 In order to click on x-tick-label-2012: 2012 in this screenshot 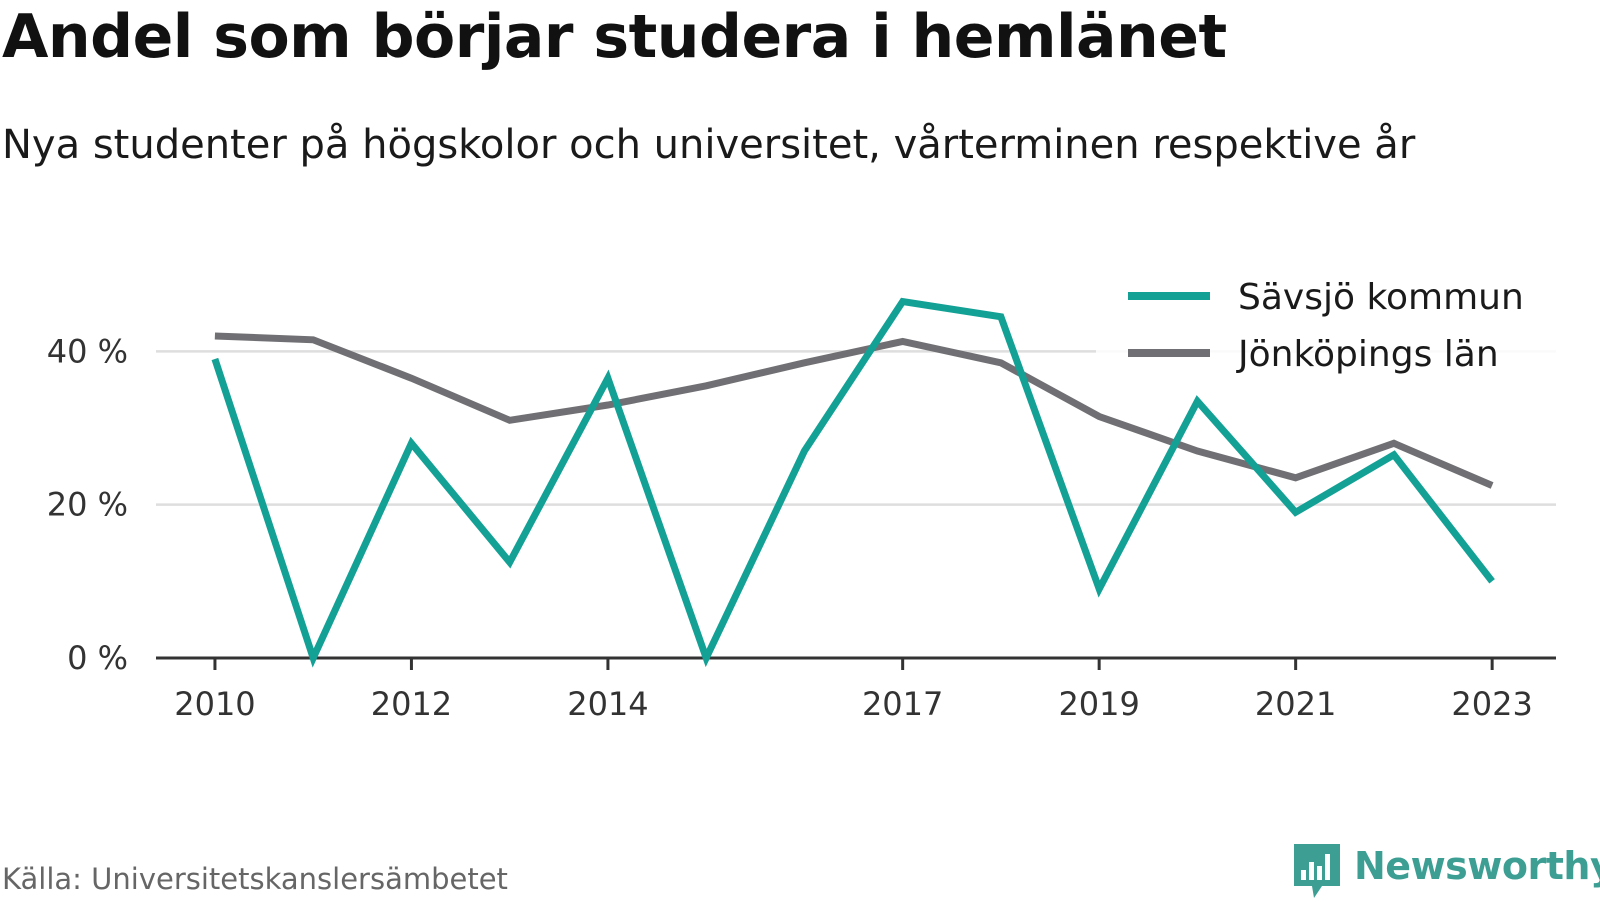, I will do `click(411, 704)`.